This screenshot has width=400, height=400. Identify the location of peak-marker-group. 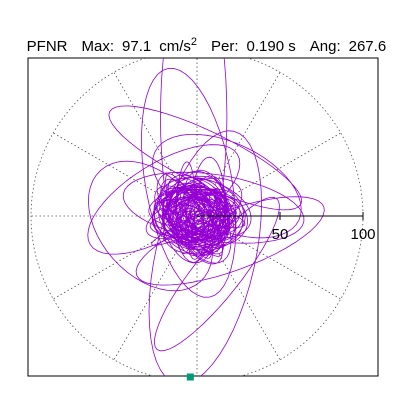
(190, 377).